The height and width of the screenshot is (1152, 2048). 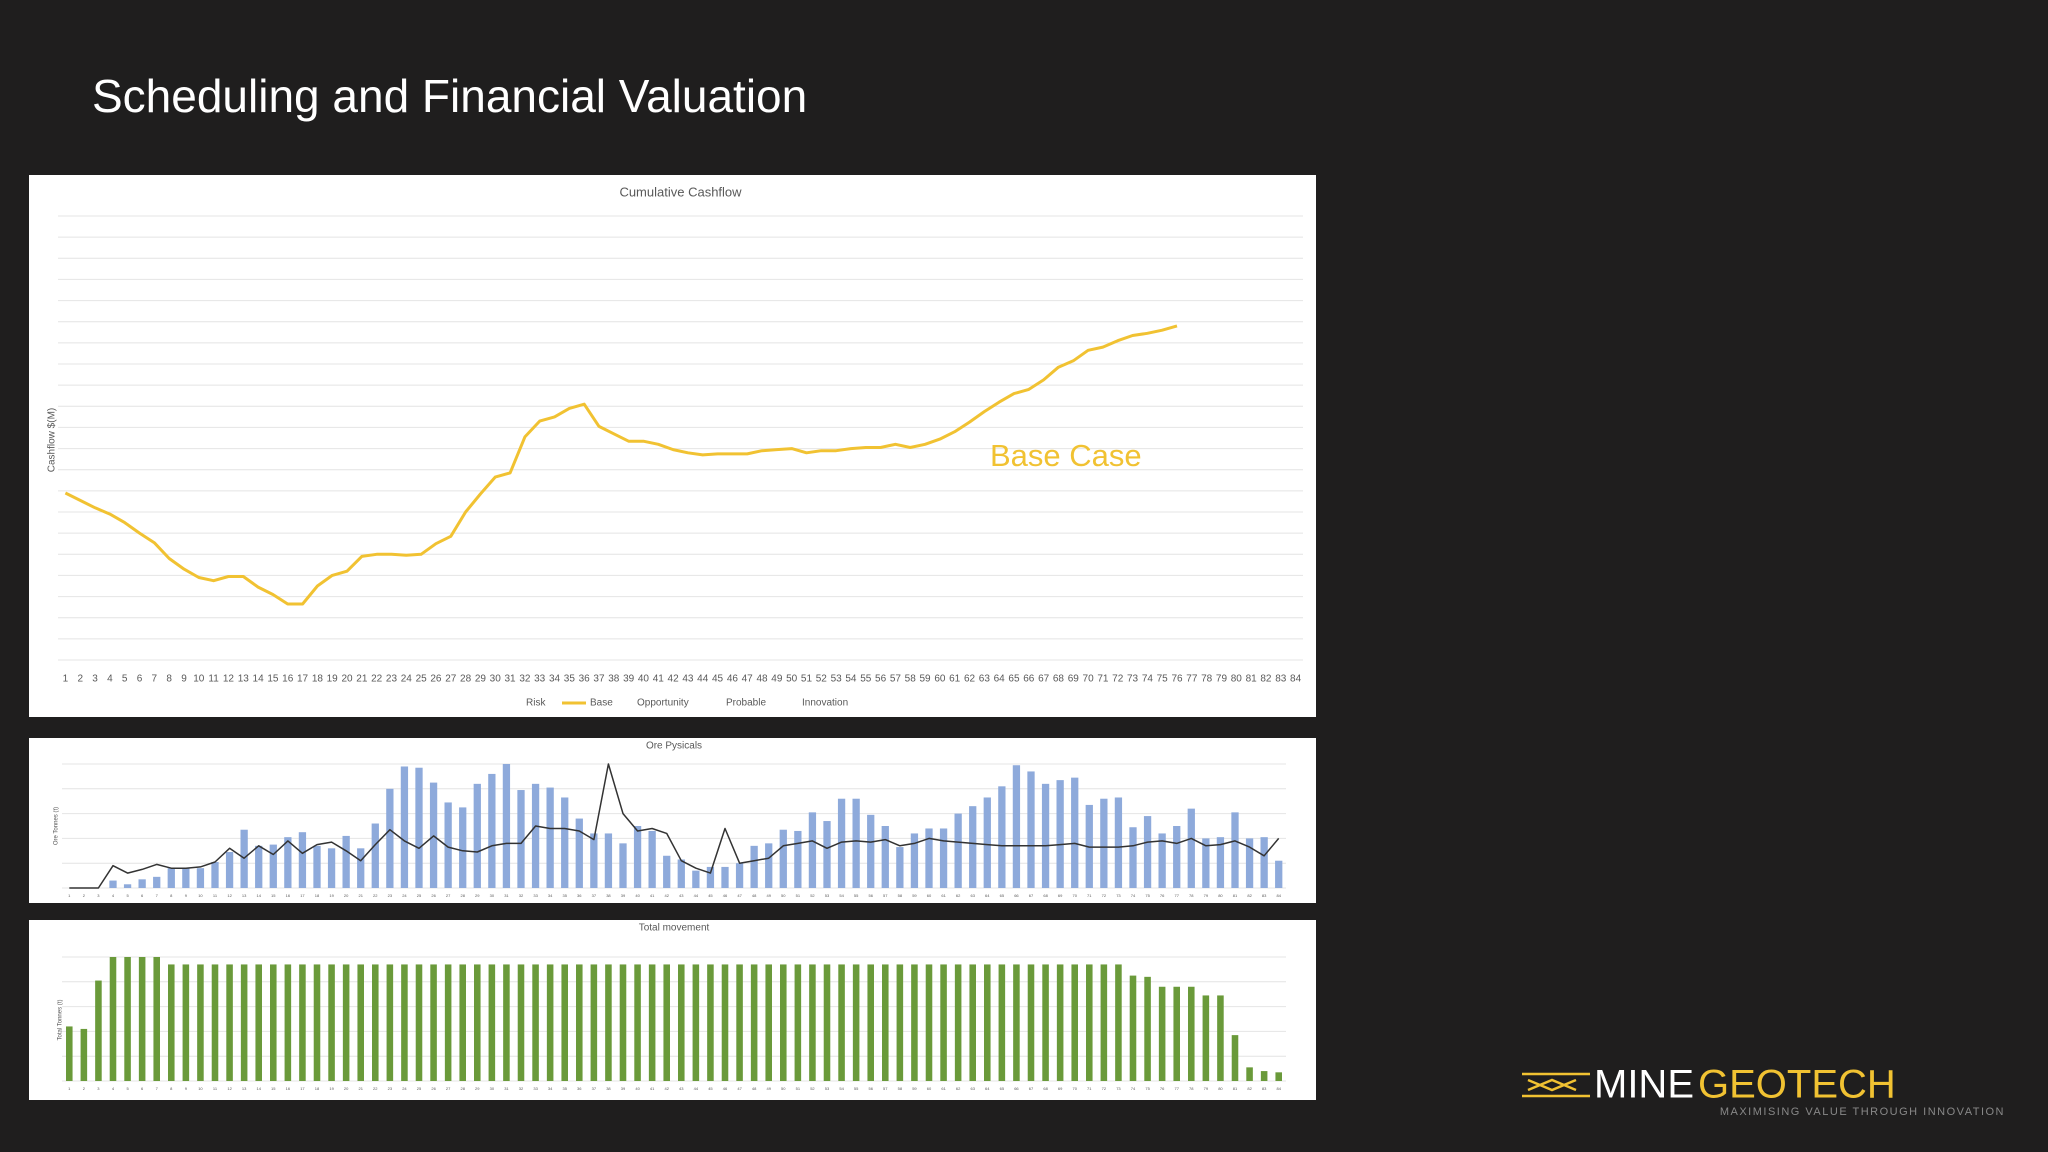 What do you see at coordinates (768, 895) in the screenshot?
I see `x-tick-label: 49` at bounding box center [768, 895].